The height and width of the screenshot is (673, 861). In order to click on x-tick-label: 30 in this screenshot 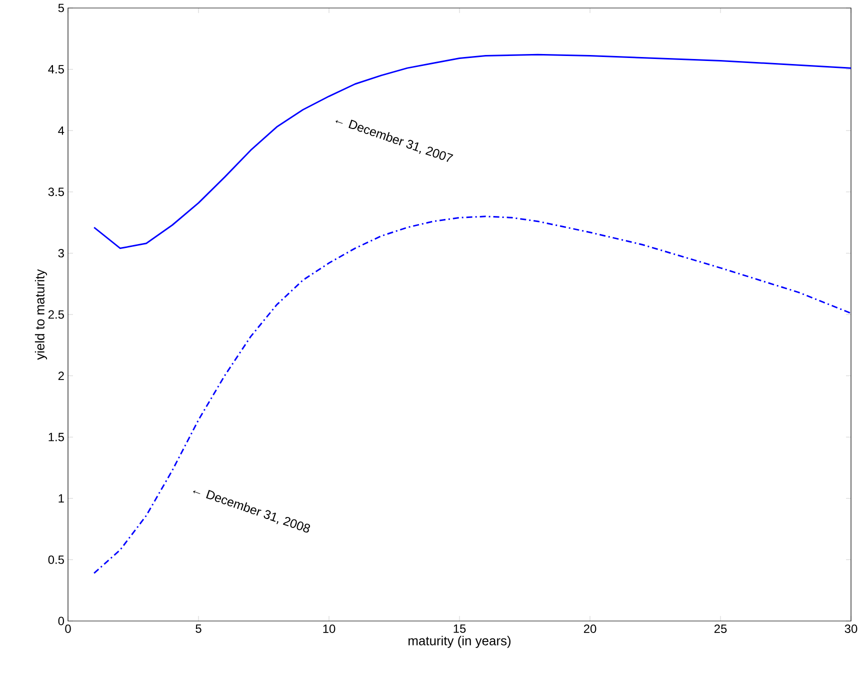, I will do `click(851, 628)`.